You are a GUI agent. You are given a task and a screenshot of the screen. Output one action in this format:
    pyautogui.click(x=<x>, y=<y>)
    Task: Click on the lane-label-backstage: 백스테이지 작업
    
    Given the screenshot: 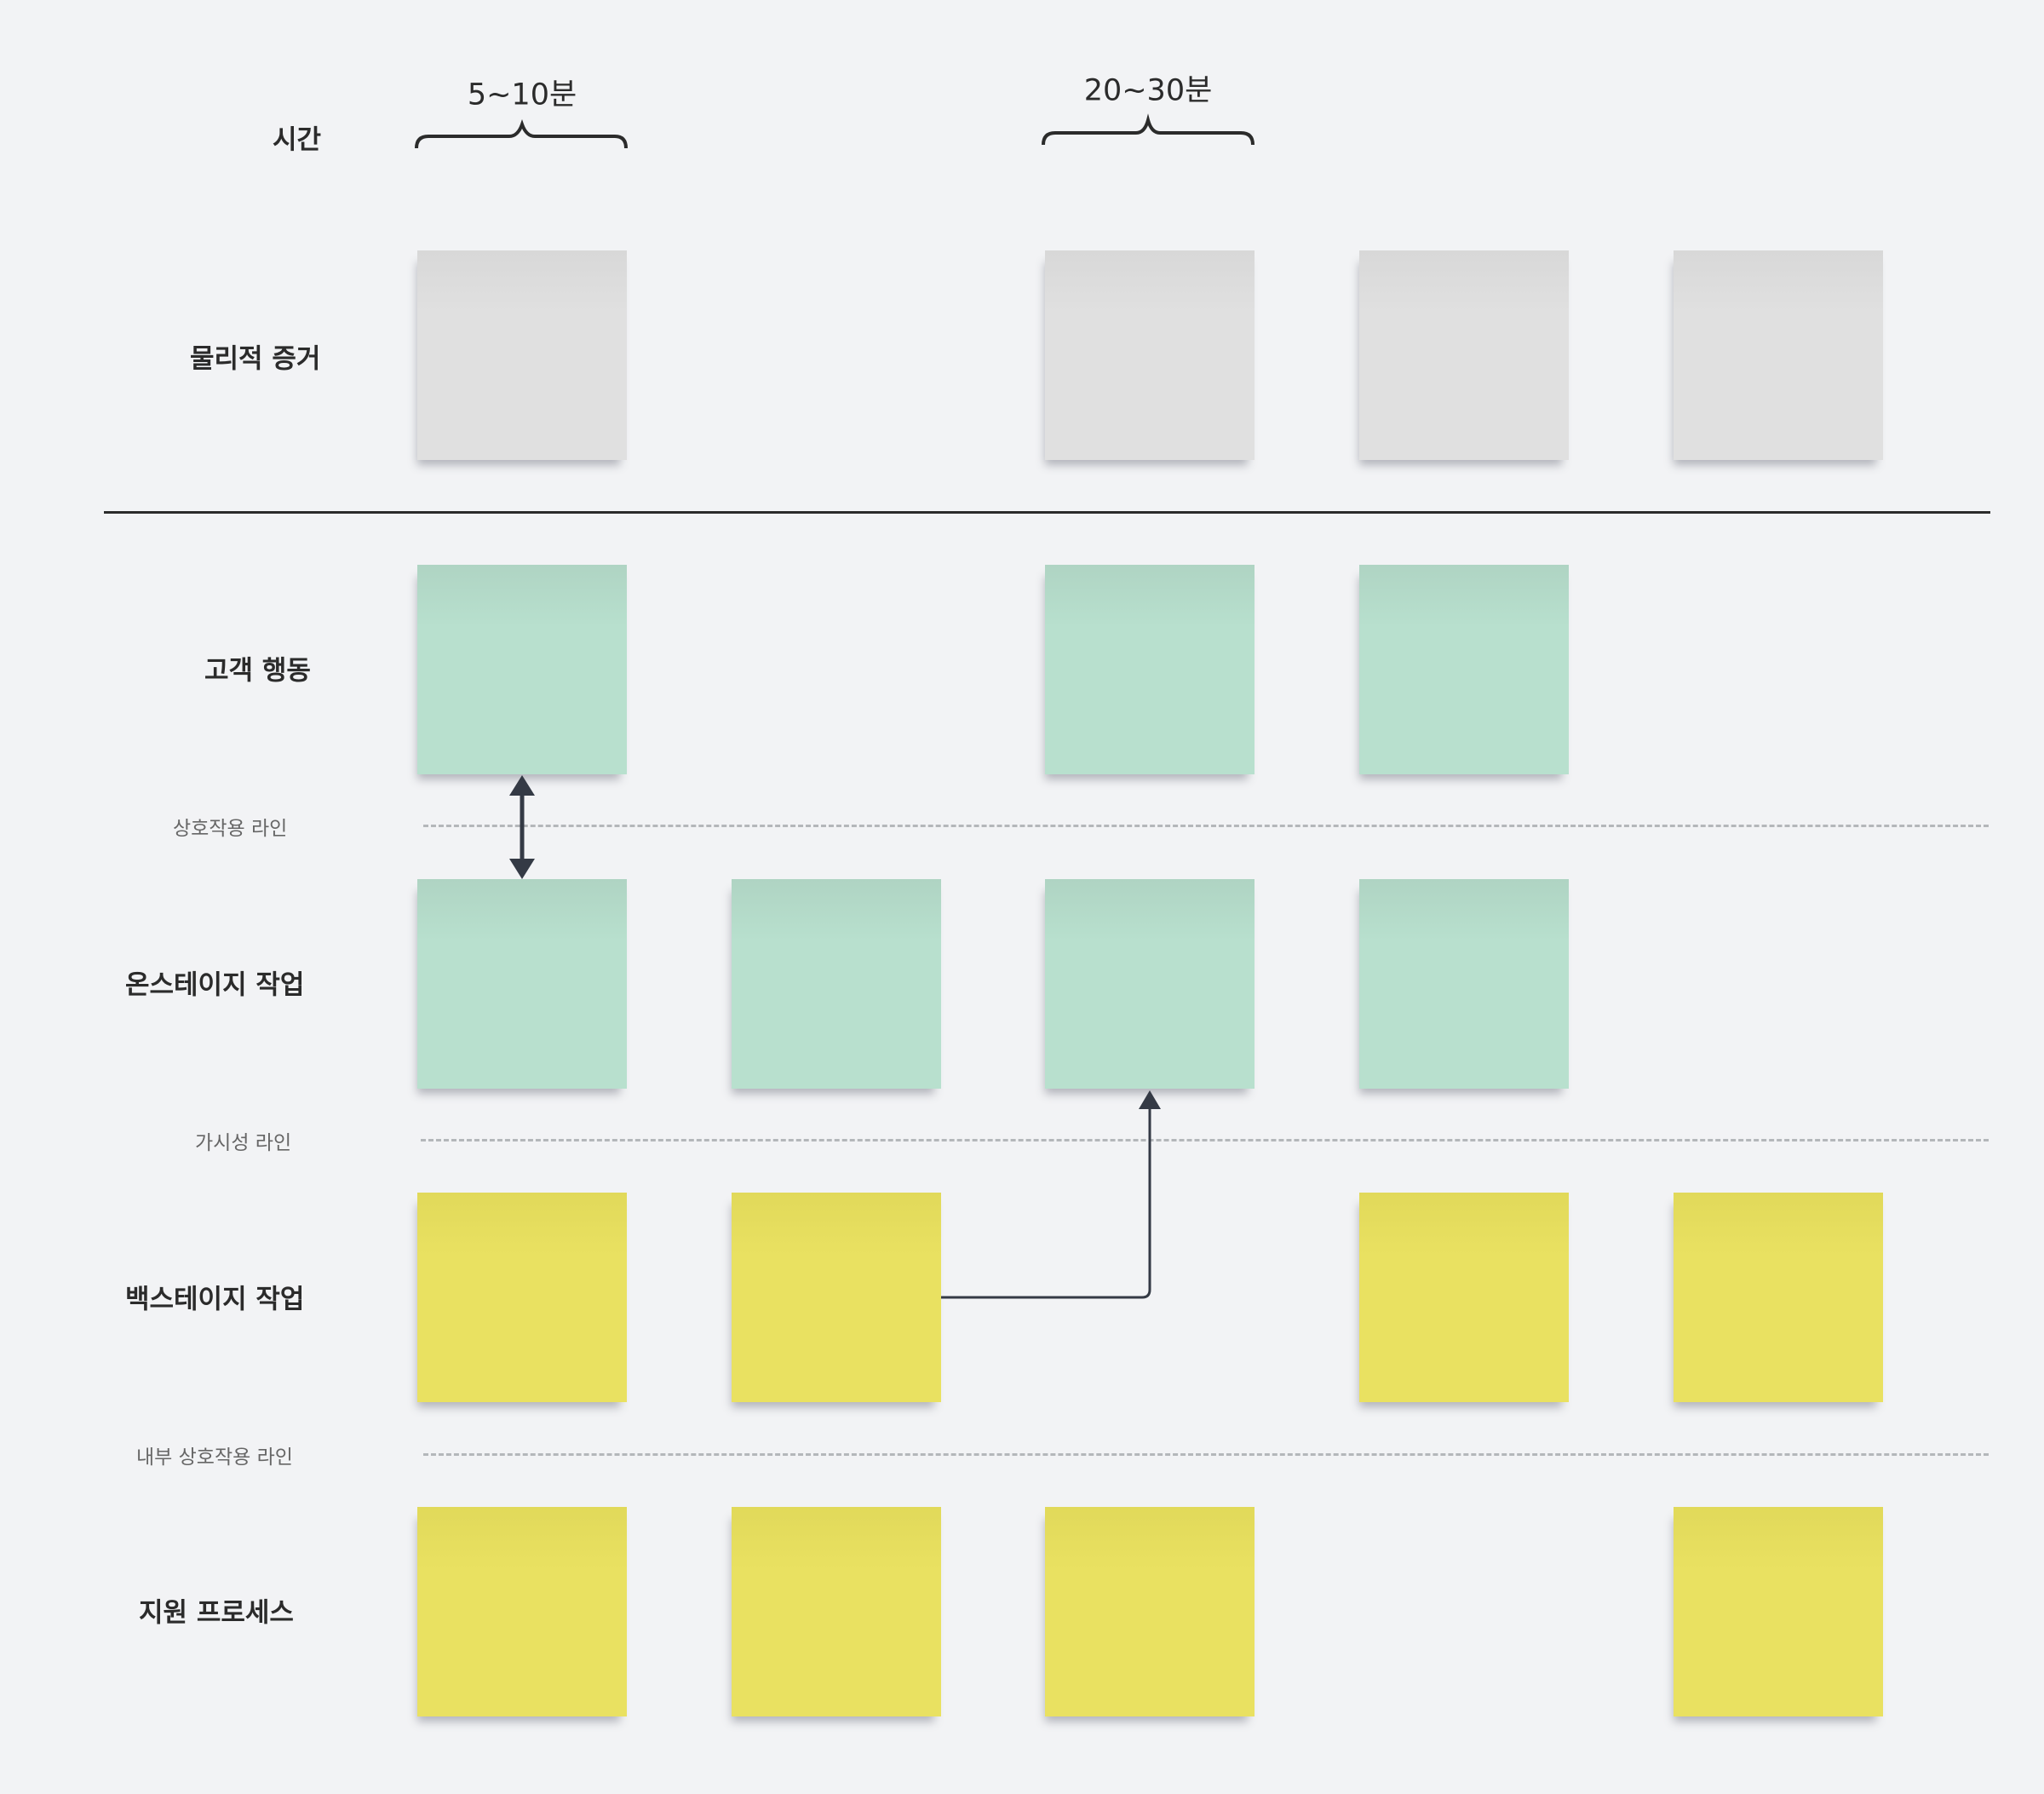 What is the action you would take?
    pyautogui.click(x=215, y=1300)
    